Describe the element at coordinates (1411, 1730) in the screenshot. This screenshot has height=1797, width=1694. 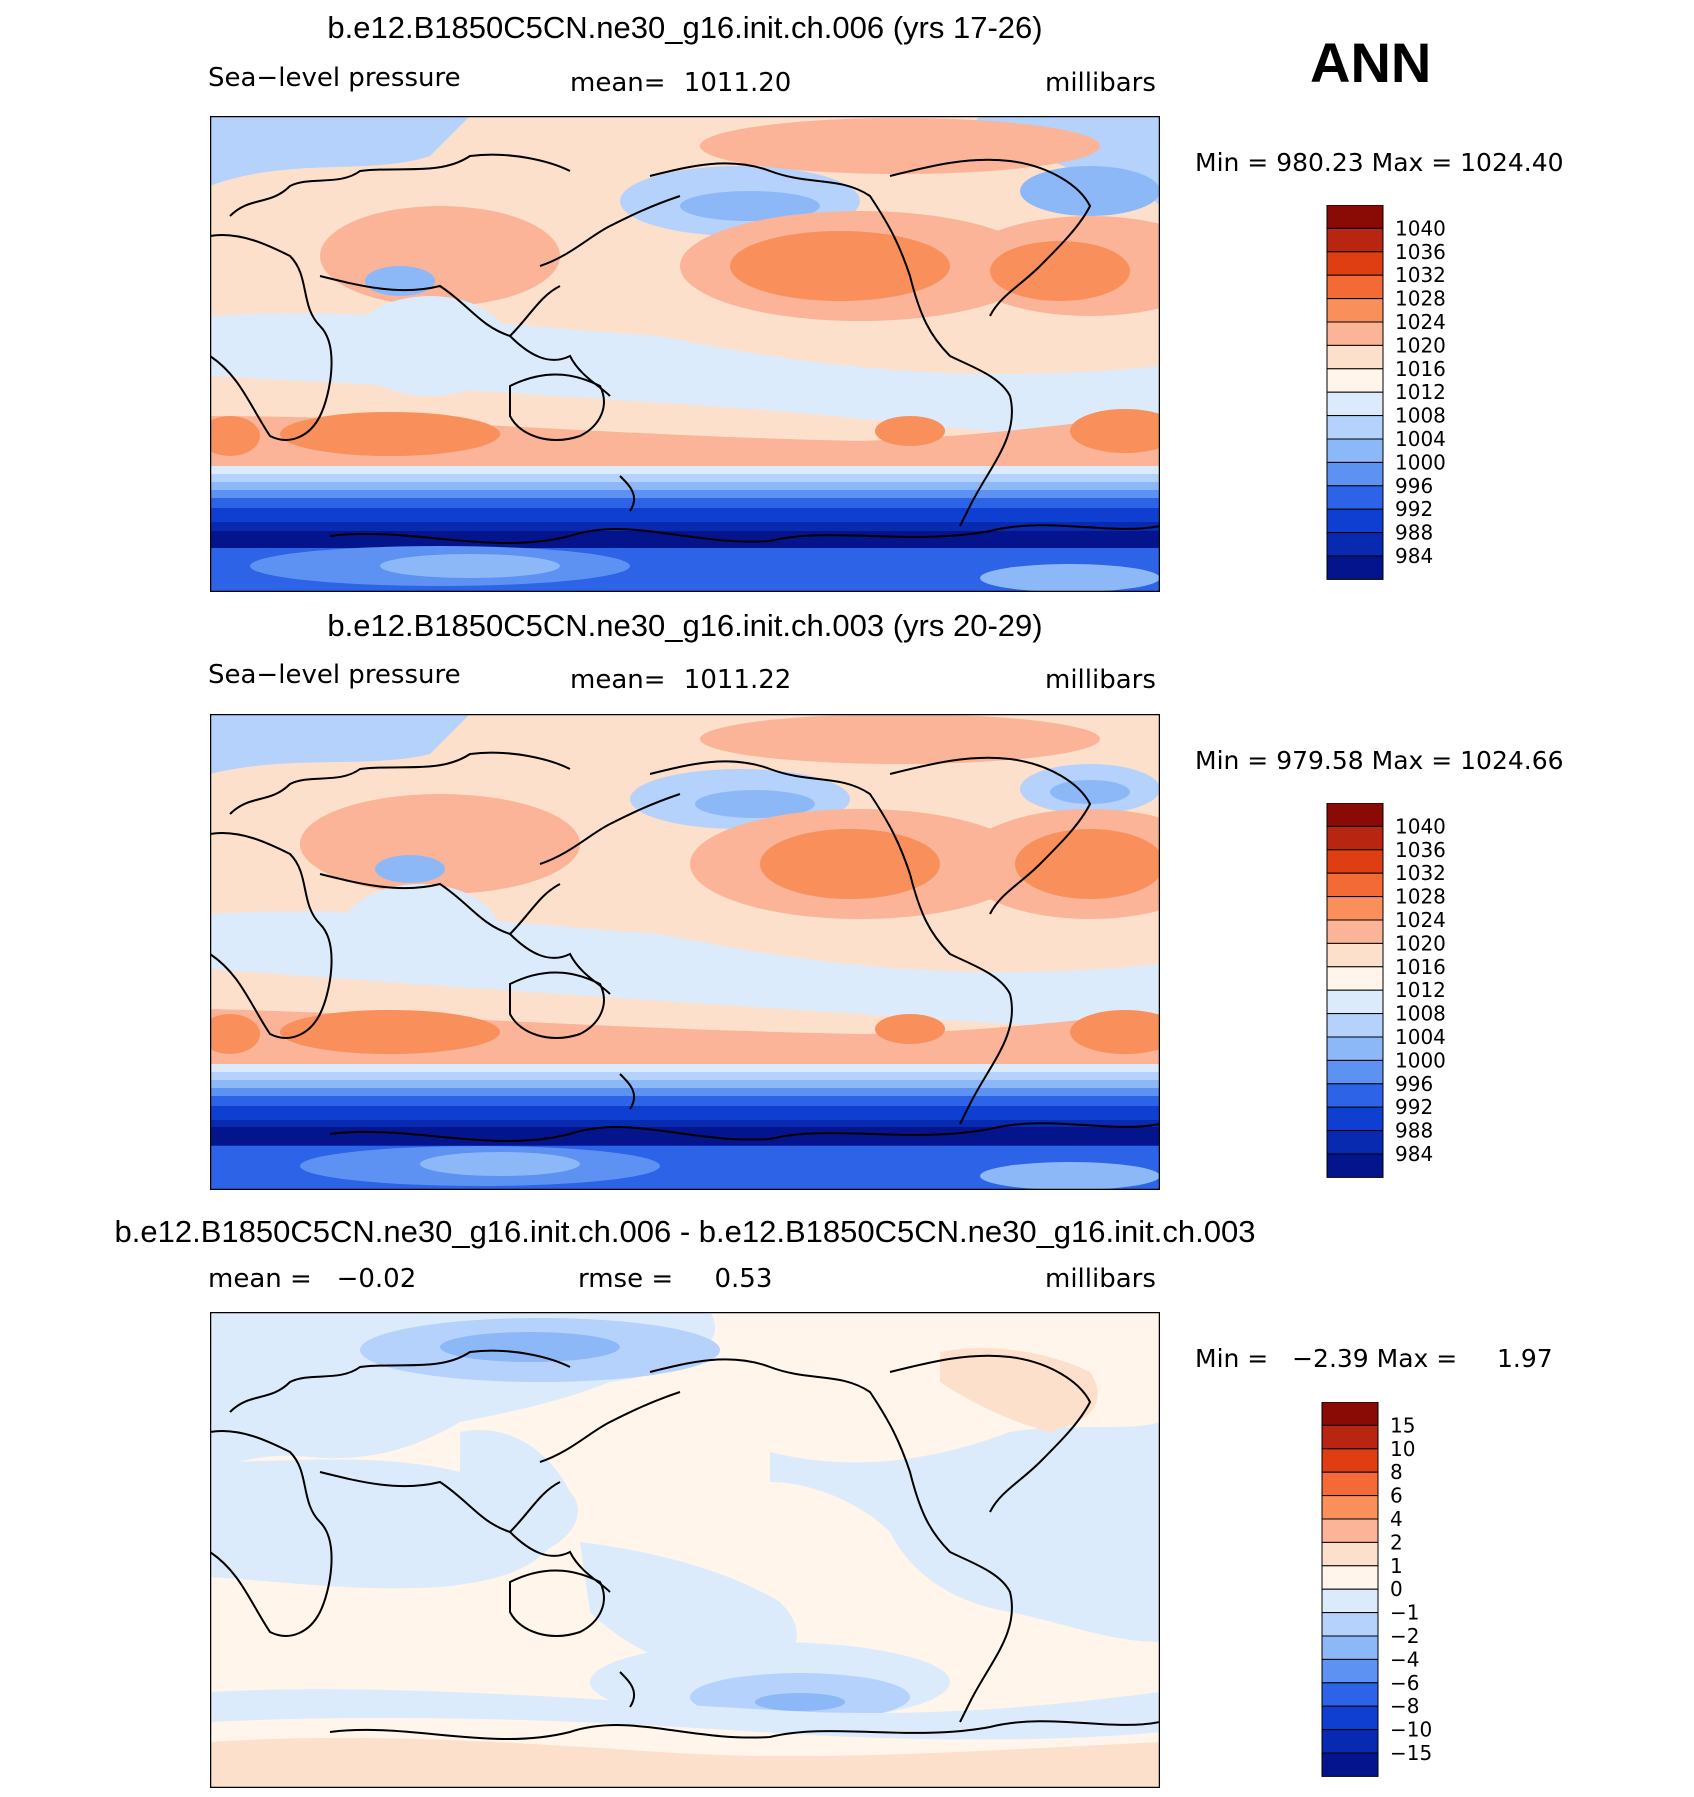
I see `colorbar-tick-label: −10` at that location.